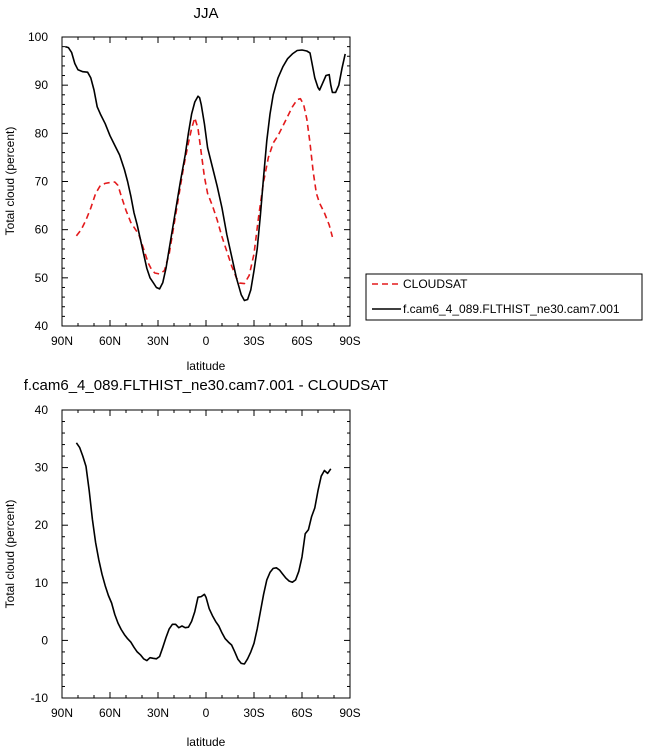 Image resolution: width=647 pixels, height=751 pixels. Describe the element at coordinates (42, 230) in the screenshot. I see `y-tick-label: 60` at that location.